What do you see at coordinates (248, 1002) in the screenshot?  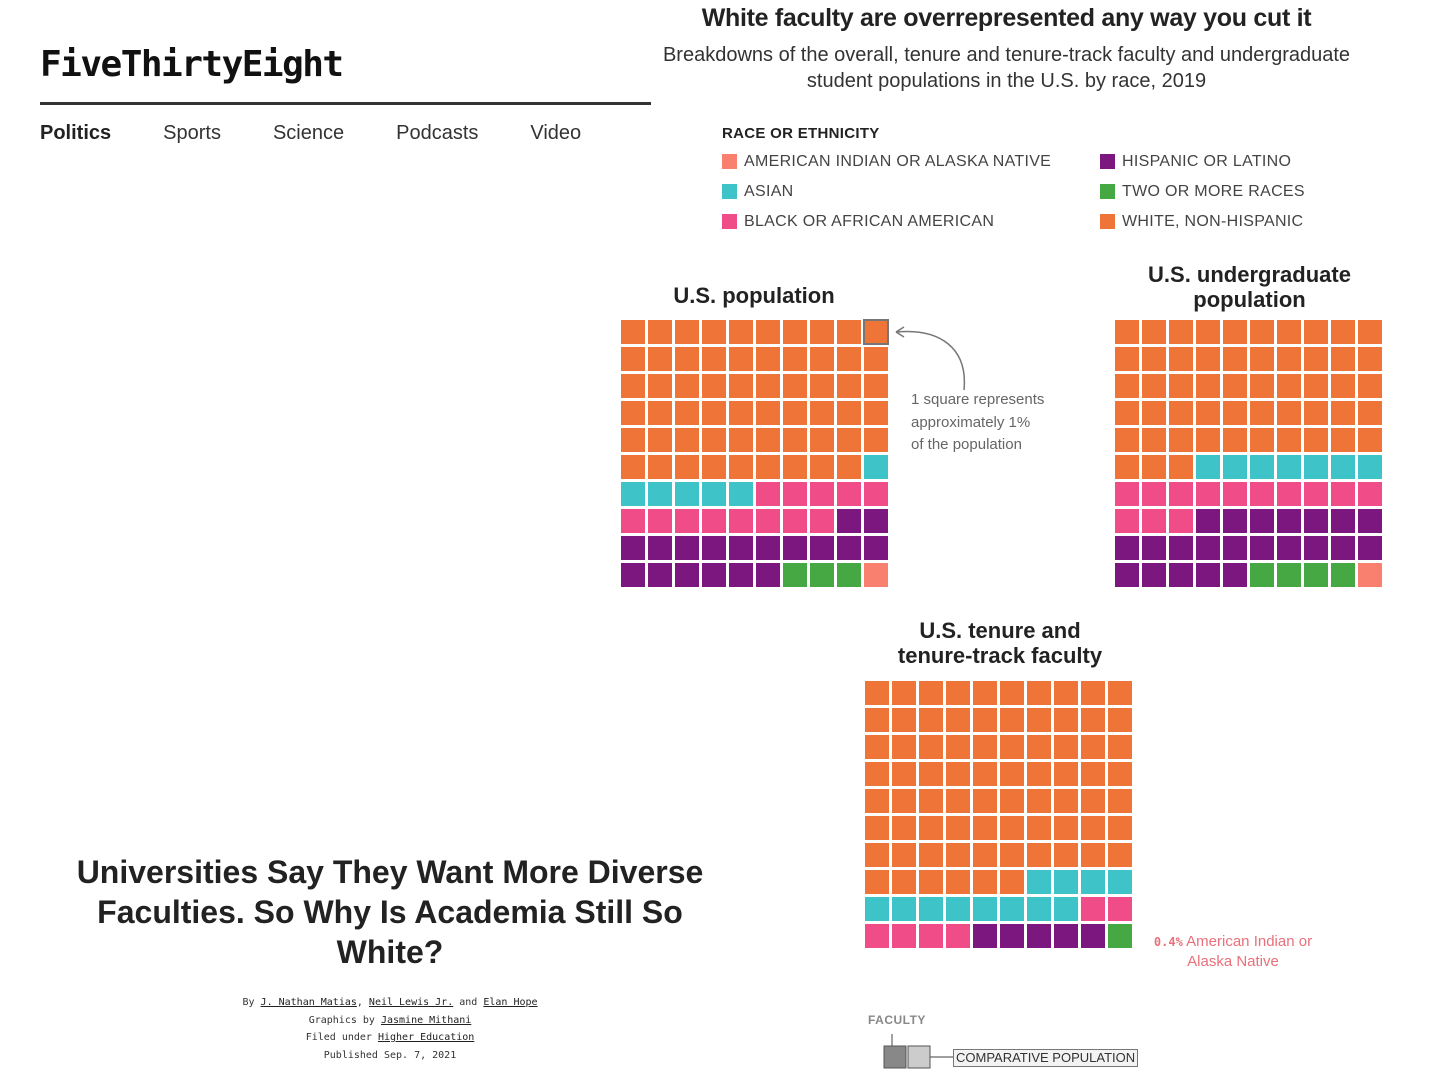 I see `by-prefix: By` at bounding box center [248, 1002].